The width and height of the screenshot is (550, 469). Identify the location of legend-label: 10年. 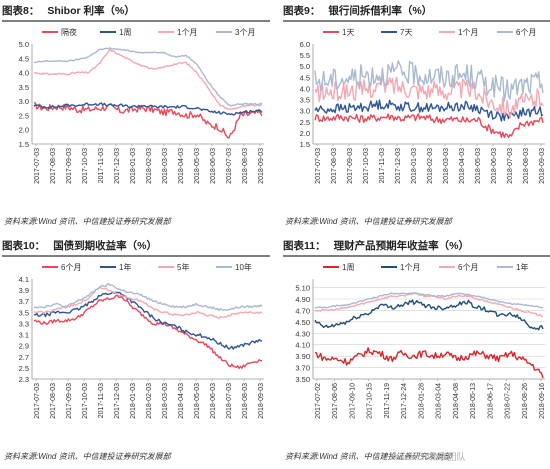
(243, 267).